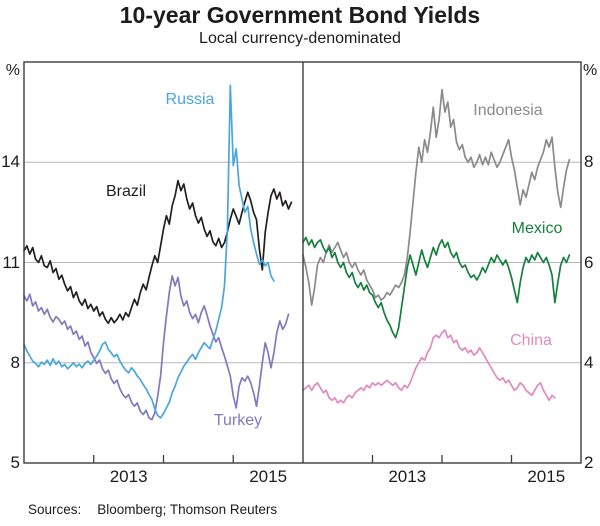 The height and width of the screenshot is (526, 600). I want to click on source-text: Bloomberg; Thomson Reuters, so click(187, 509).